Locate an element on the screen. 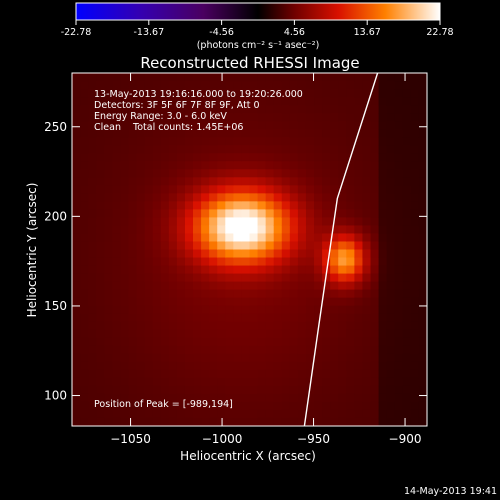 Image resolution: width=500 pixels, height=500 pixels. colorbar-tick-label: -4.56 is located at coordinates (221, 32).